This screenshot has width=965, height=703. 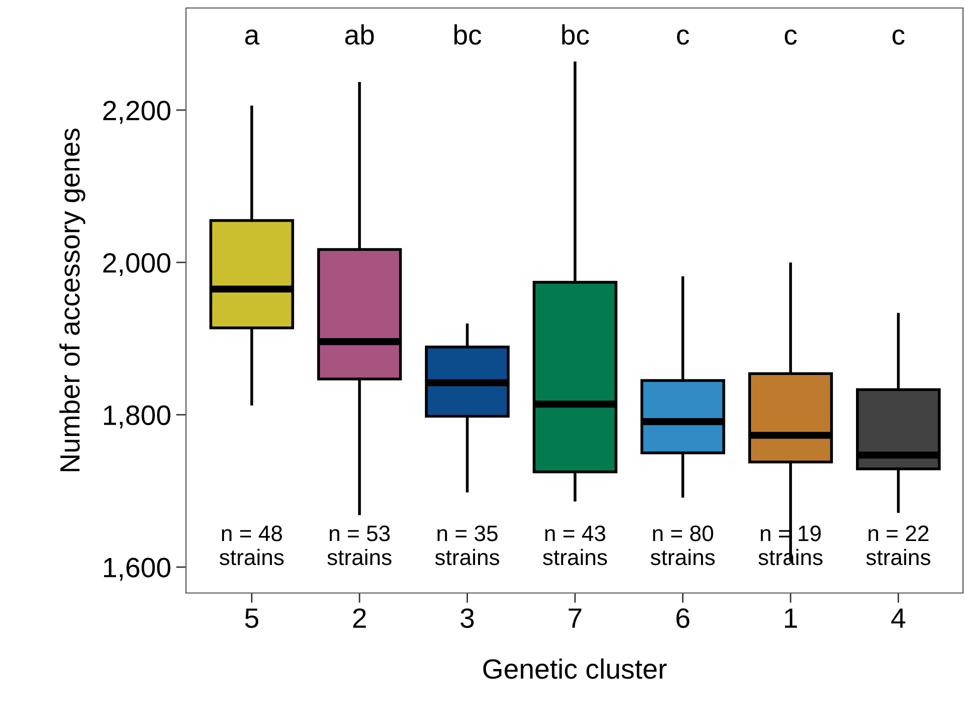 What do you see at coordinates (252, 546) in the screenshot?
I see `annotation: n = 48 strains` at bounding box center [252, 546].